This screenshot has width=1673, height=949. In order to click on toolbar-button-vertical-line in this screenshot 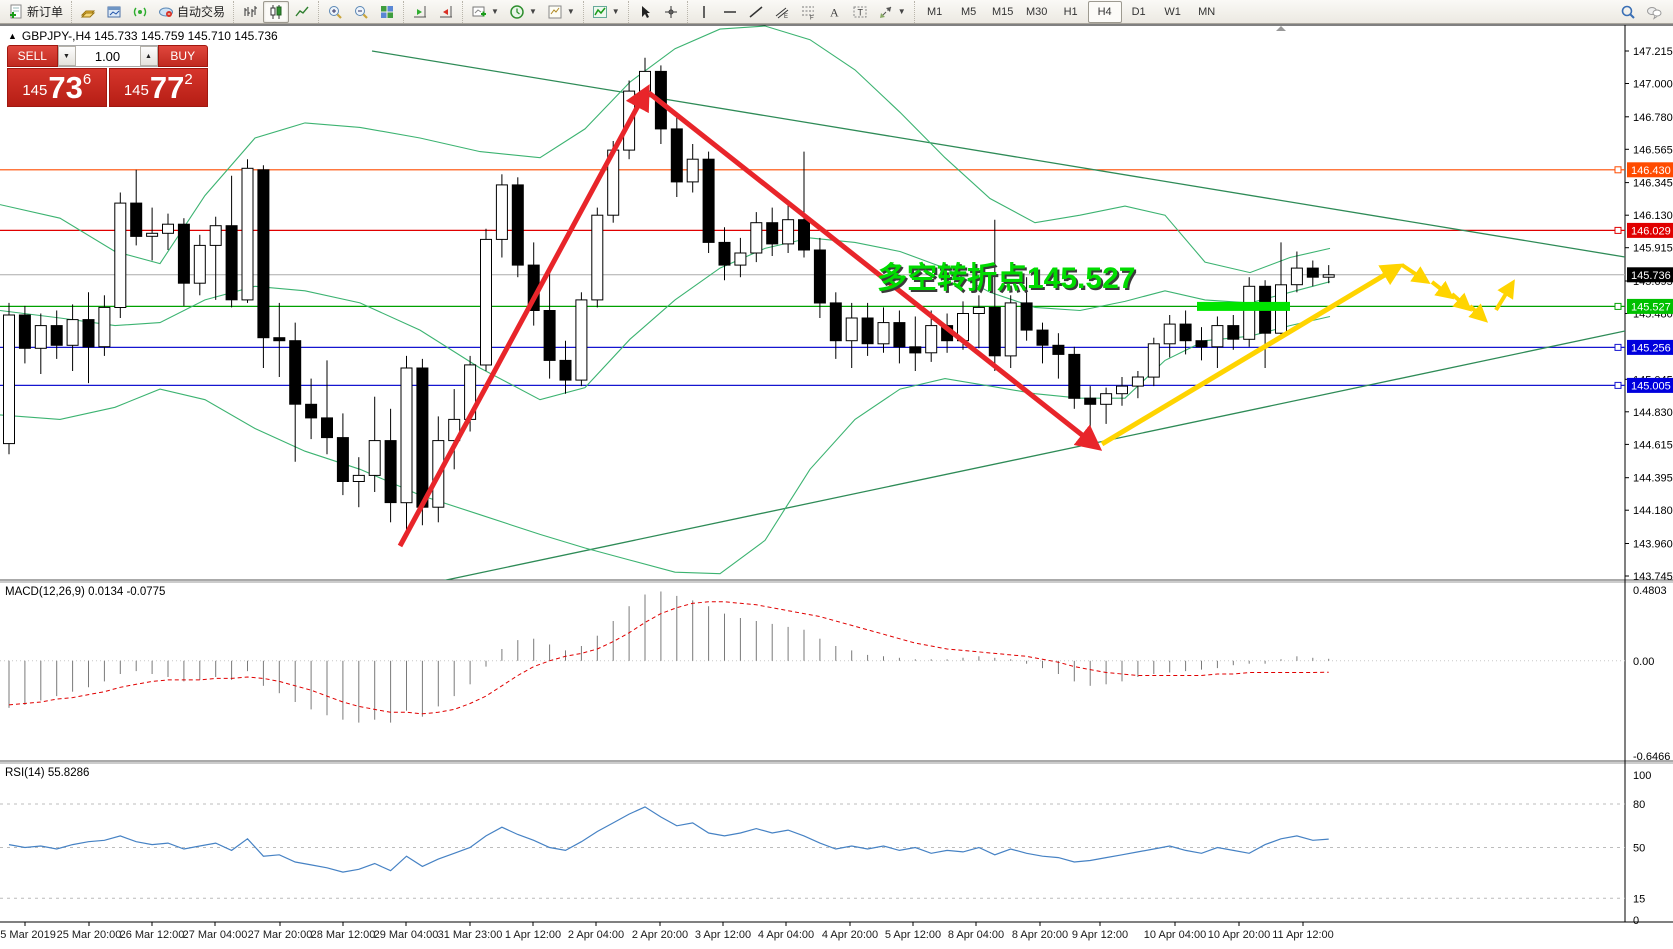, I will do `click(704, 12)`.